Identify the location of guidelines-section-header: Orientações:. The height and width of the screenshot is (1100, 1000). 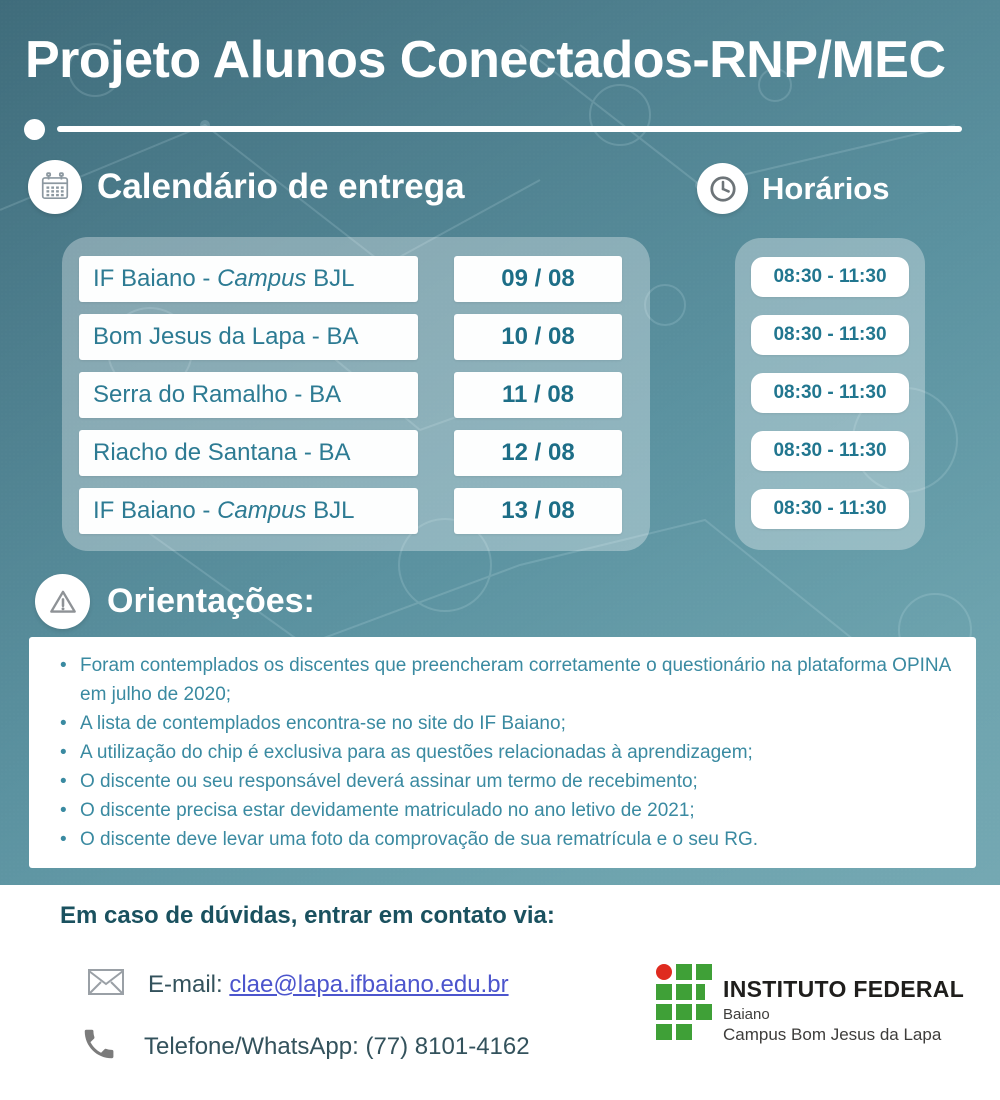
(175, 601).